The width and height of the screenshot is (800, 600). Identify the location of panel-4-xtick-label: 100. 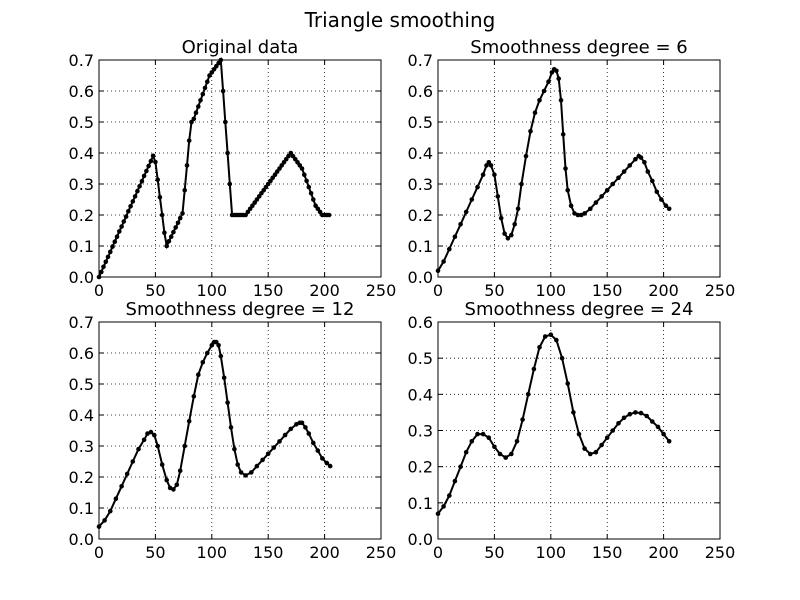
(551, 552).